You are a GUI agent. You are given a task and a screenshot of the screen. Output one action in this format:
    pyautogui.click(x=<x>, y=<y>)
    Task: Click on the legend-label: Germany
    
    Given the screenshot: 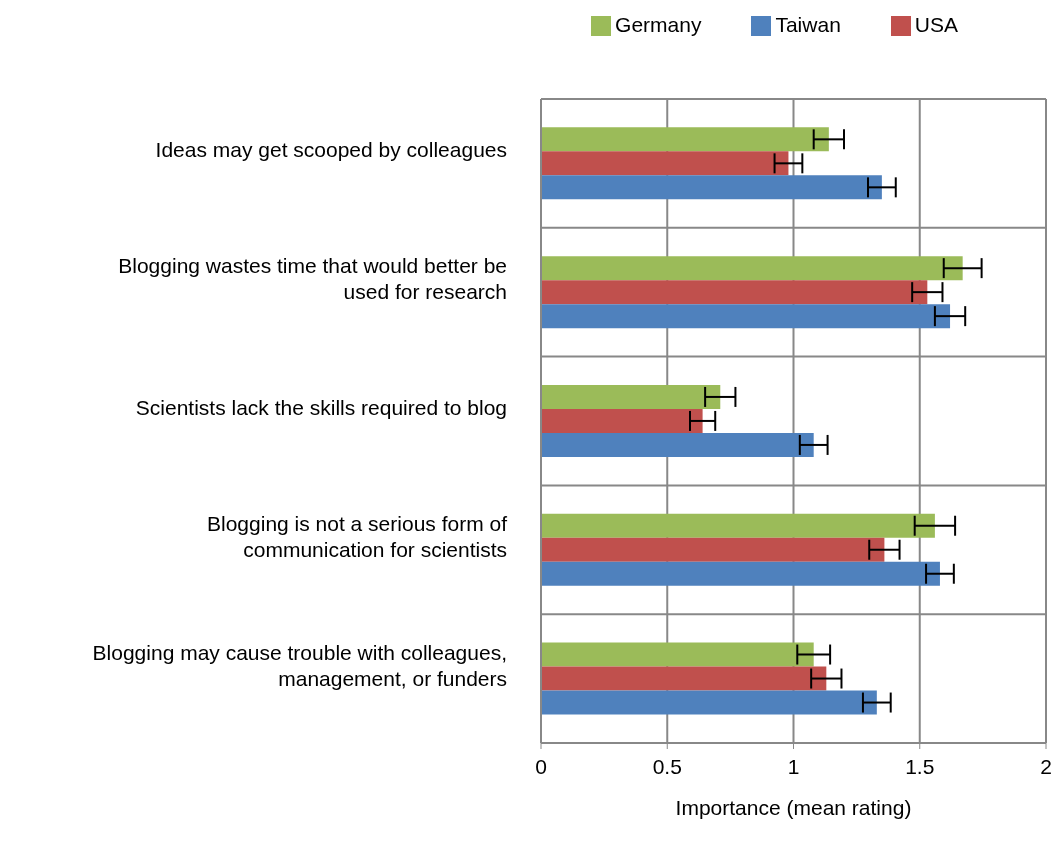 What is the action you would take?
    pyautogui.click(x=658, y=24)
    